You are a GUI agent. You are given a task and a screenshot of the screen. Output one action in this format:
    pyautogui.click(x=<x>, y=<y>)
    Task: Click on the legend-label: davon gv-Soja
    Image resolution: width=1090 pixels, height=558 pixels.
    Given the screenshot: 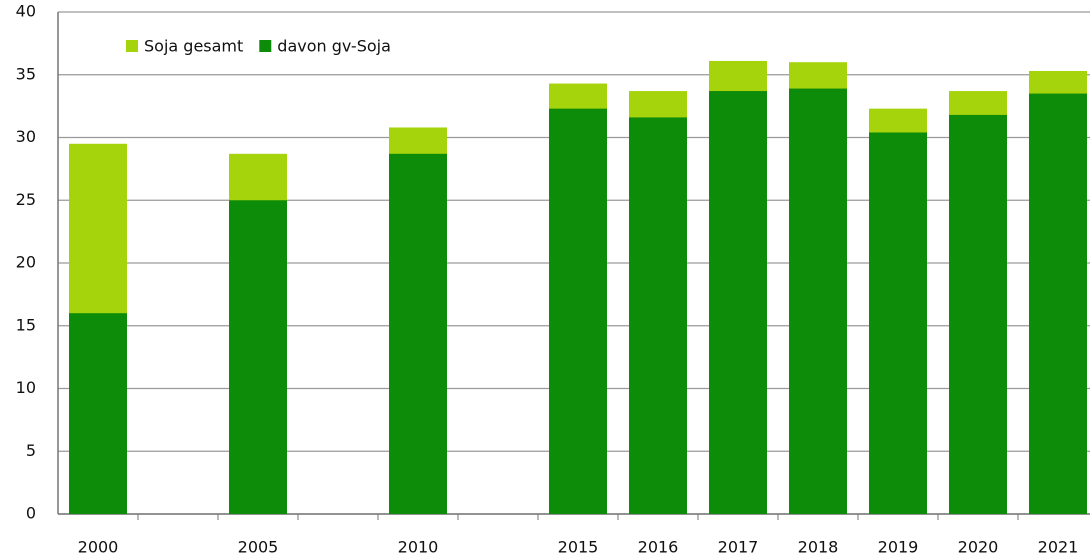 What is the action you would take?
    pyautogui.click(x=334, y=46)
    